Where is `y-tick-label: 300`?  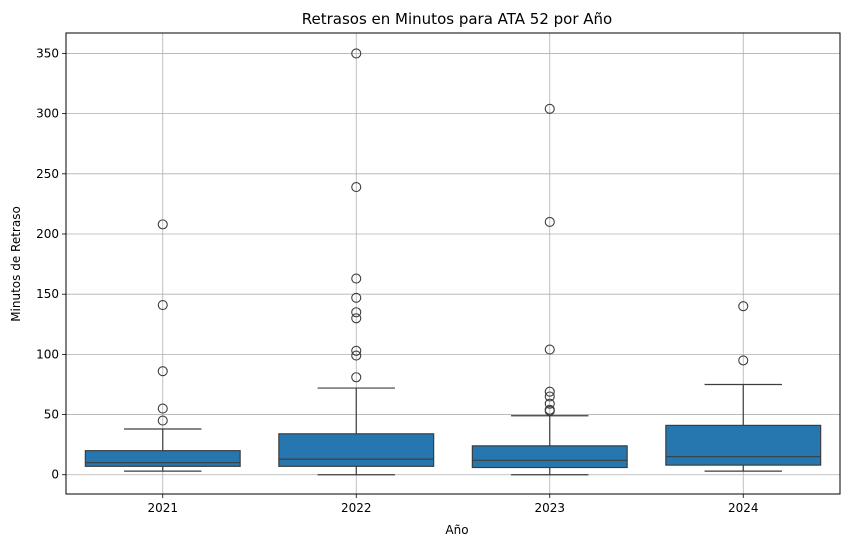 y-tick-label: 300 is located at coordinates (47, 114).